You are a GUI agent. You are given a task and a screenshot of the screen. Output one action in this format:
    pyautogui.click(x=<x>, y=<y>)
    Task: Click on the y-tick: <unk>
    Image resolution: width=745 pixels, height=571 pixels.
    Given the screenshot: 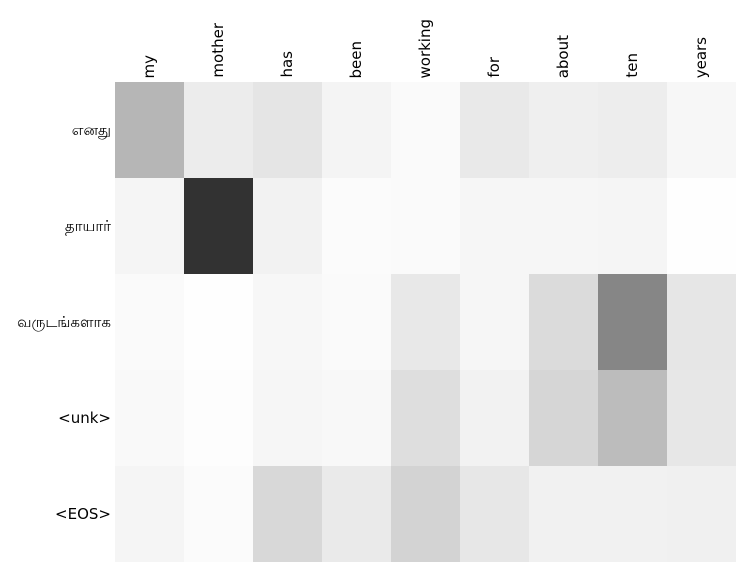 What is the action you would take?
    pyautogui.click(x=56, y=418)
    